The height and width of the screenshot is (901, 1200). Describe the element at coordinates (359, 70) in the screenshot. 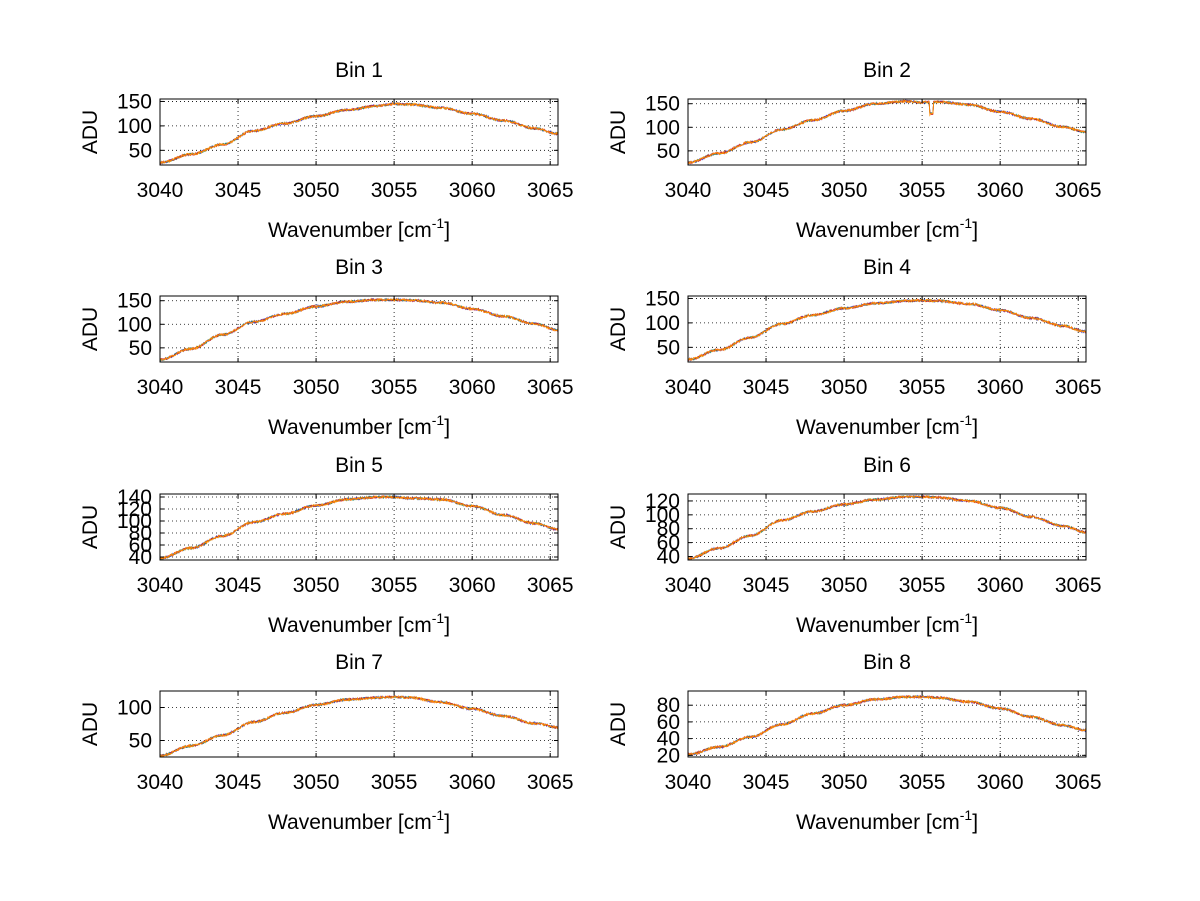

I see `subplot-title: Bin 1` at that location.